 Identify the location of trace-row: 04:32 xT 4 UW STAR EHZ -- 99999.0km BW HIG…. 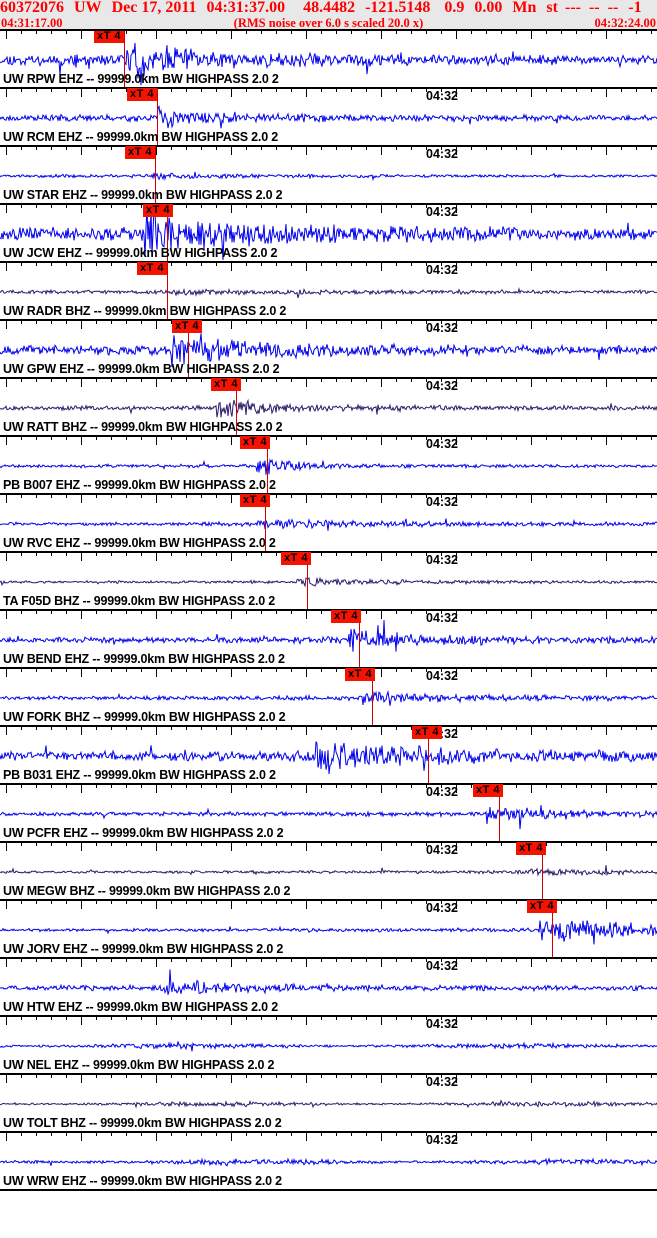
(328, 175).